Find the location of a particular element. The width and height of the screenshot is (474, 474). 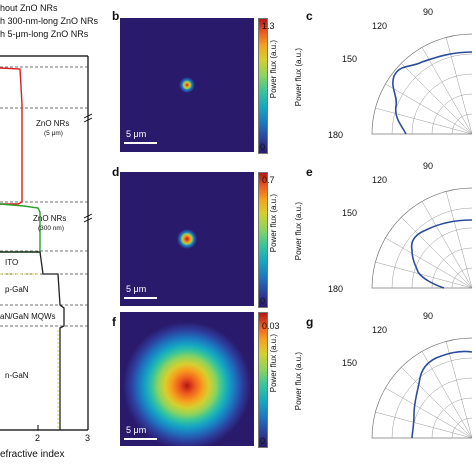

panel-letter-b: b is located at coordinates (116, 16).